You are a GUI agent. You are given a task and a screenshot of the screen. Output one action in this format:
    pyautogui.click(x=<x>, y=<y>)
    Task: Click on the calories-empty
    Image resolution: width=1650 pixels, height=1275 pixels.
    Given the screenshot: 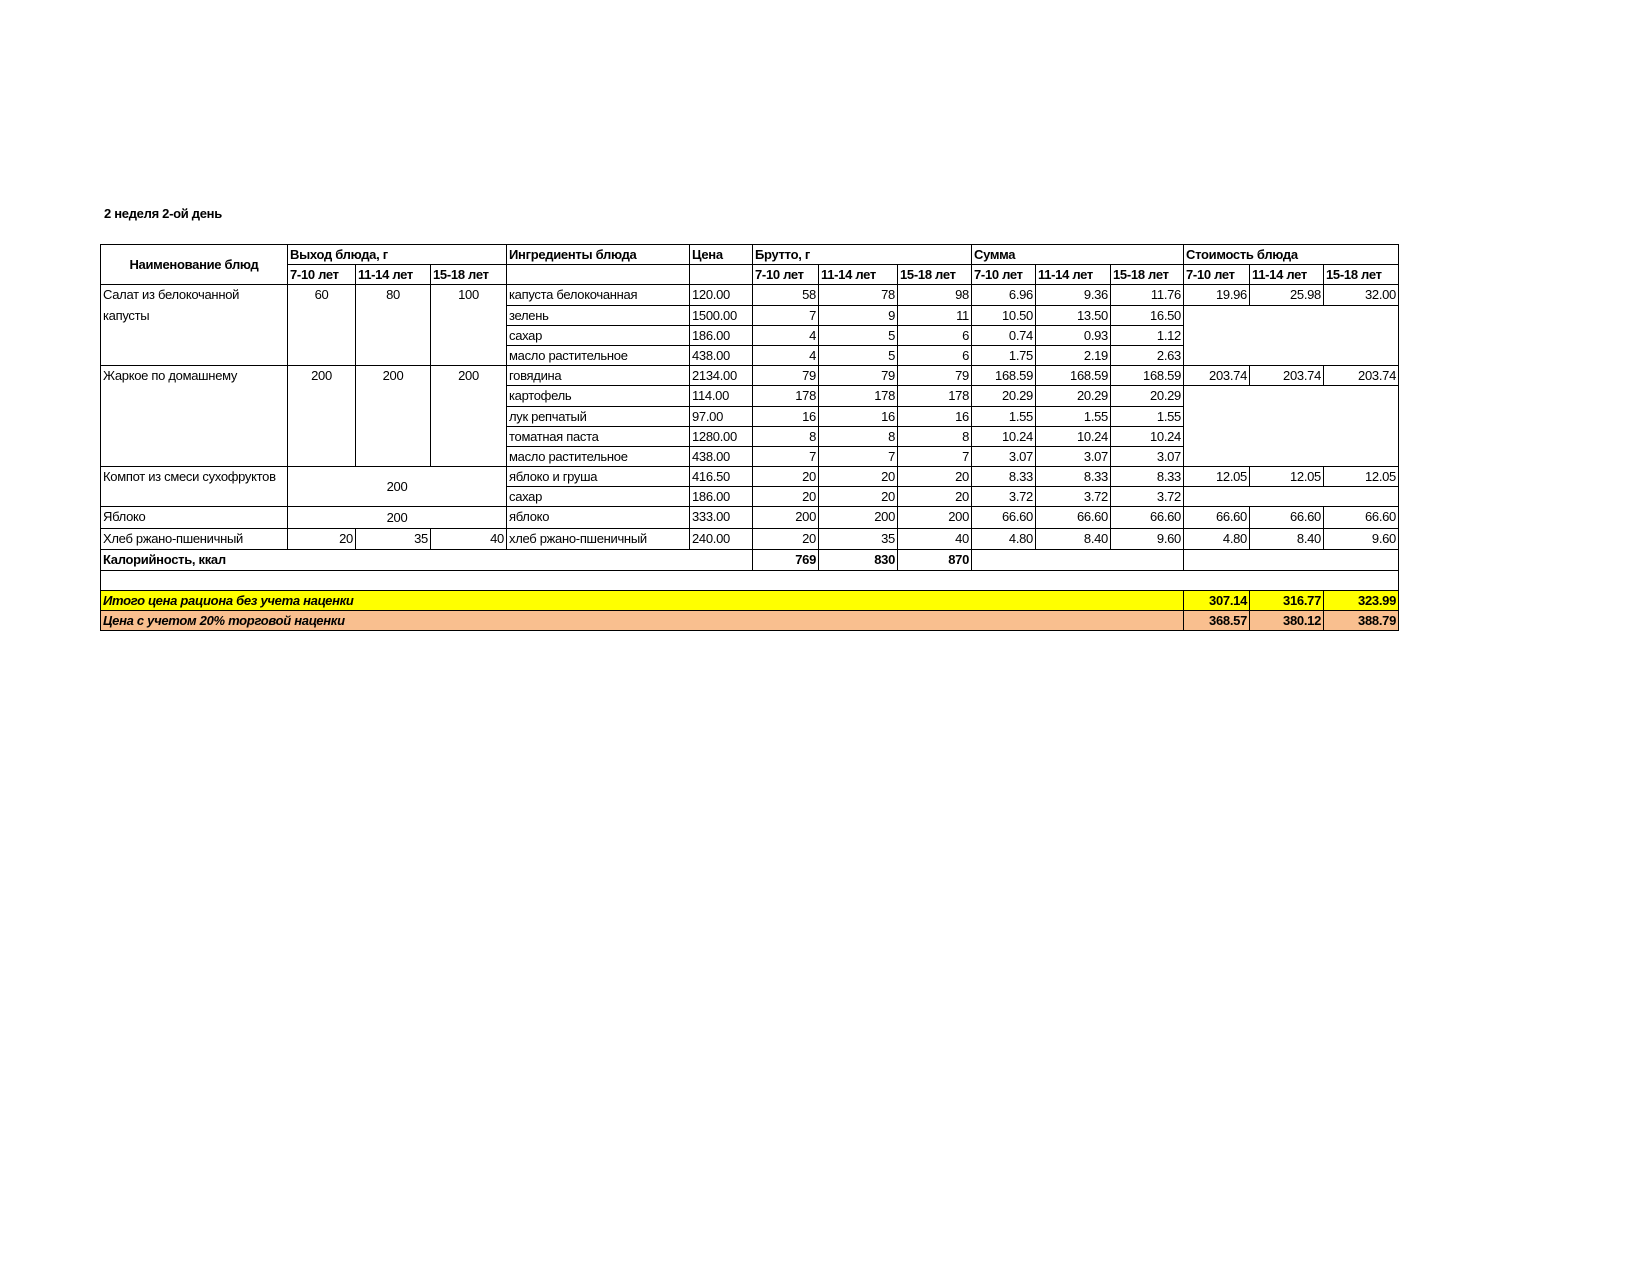 What is the action you would take?
    pyautogui.click(x=1077, y=560)
    